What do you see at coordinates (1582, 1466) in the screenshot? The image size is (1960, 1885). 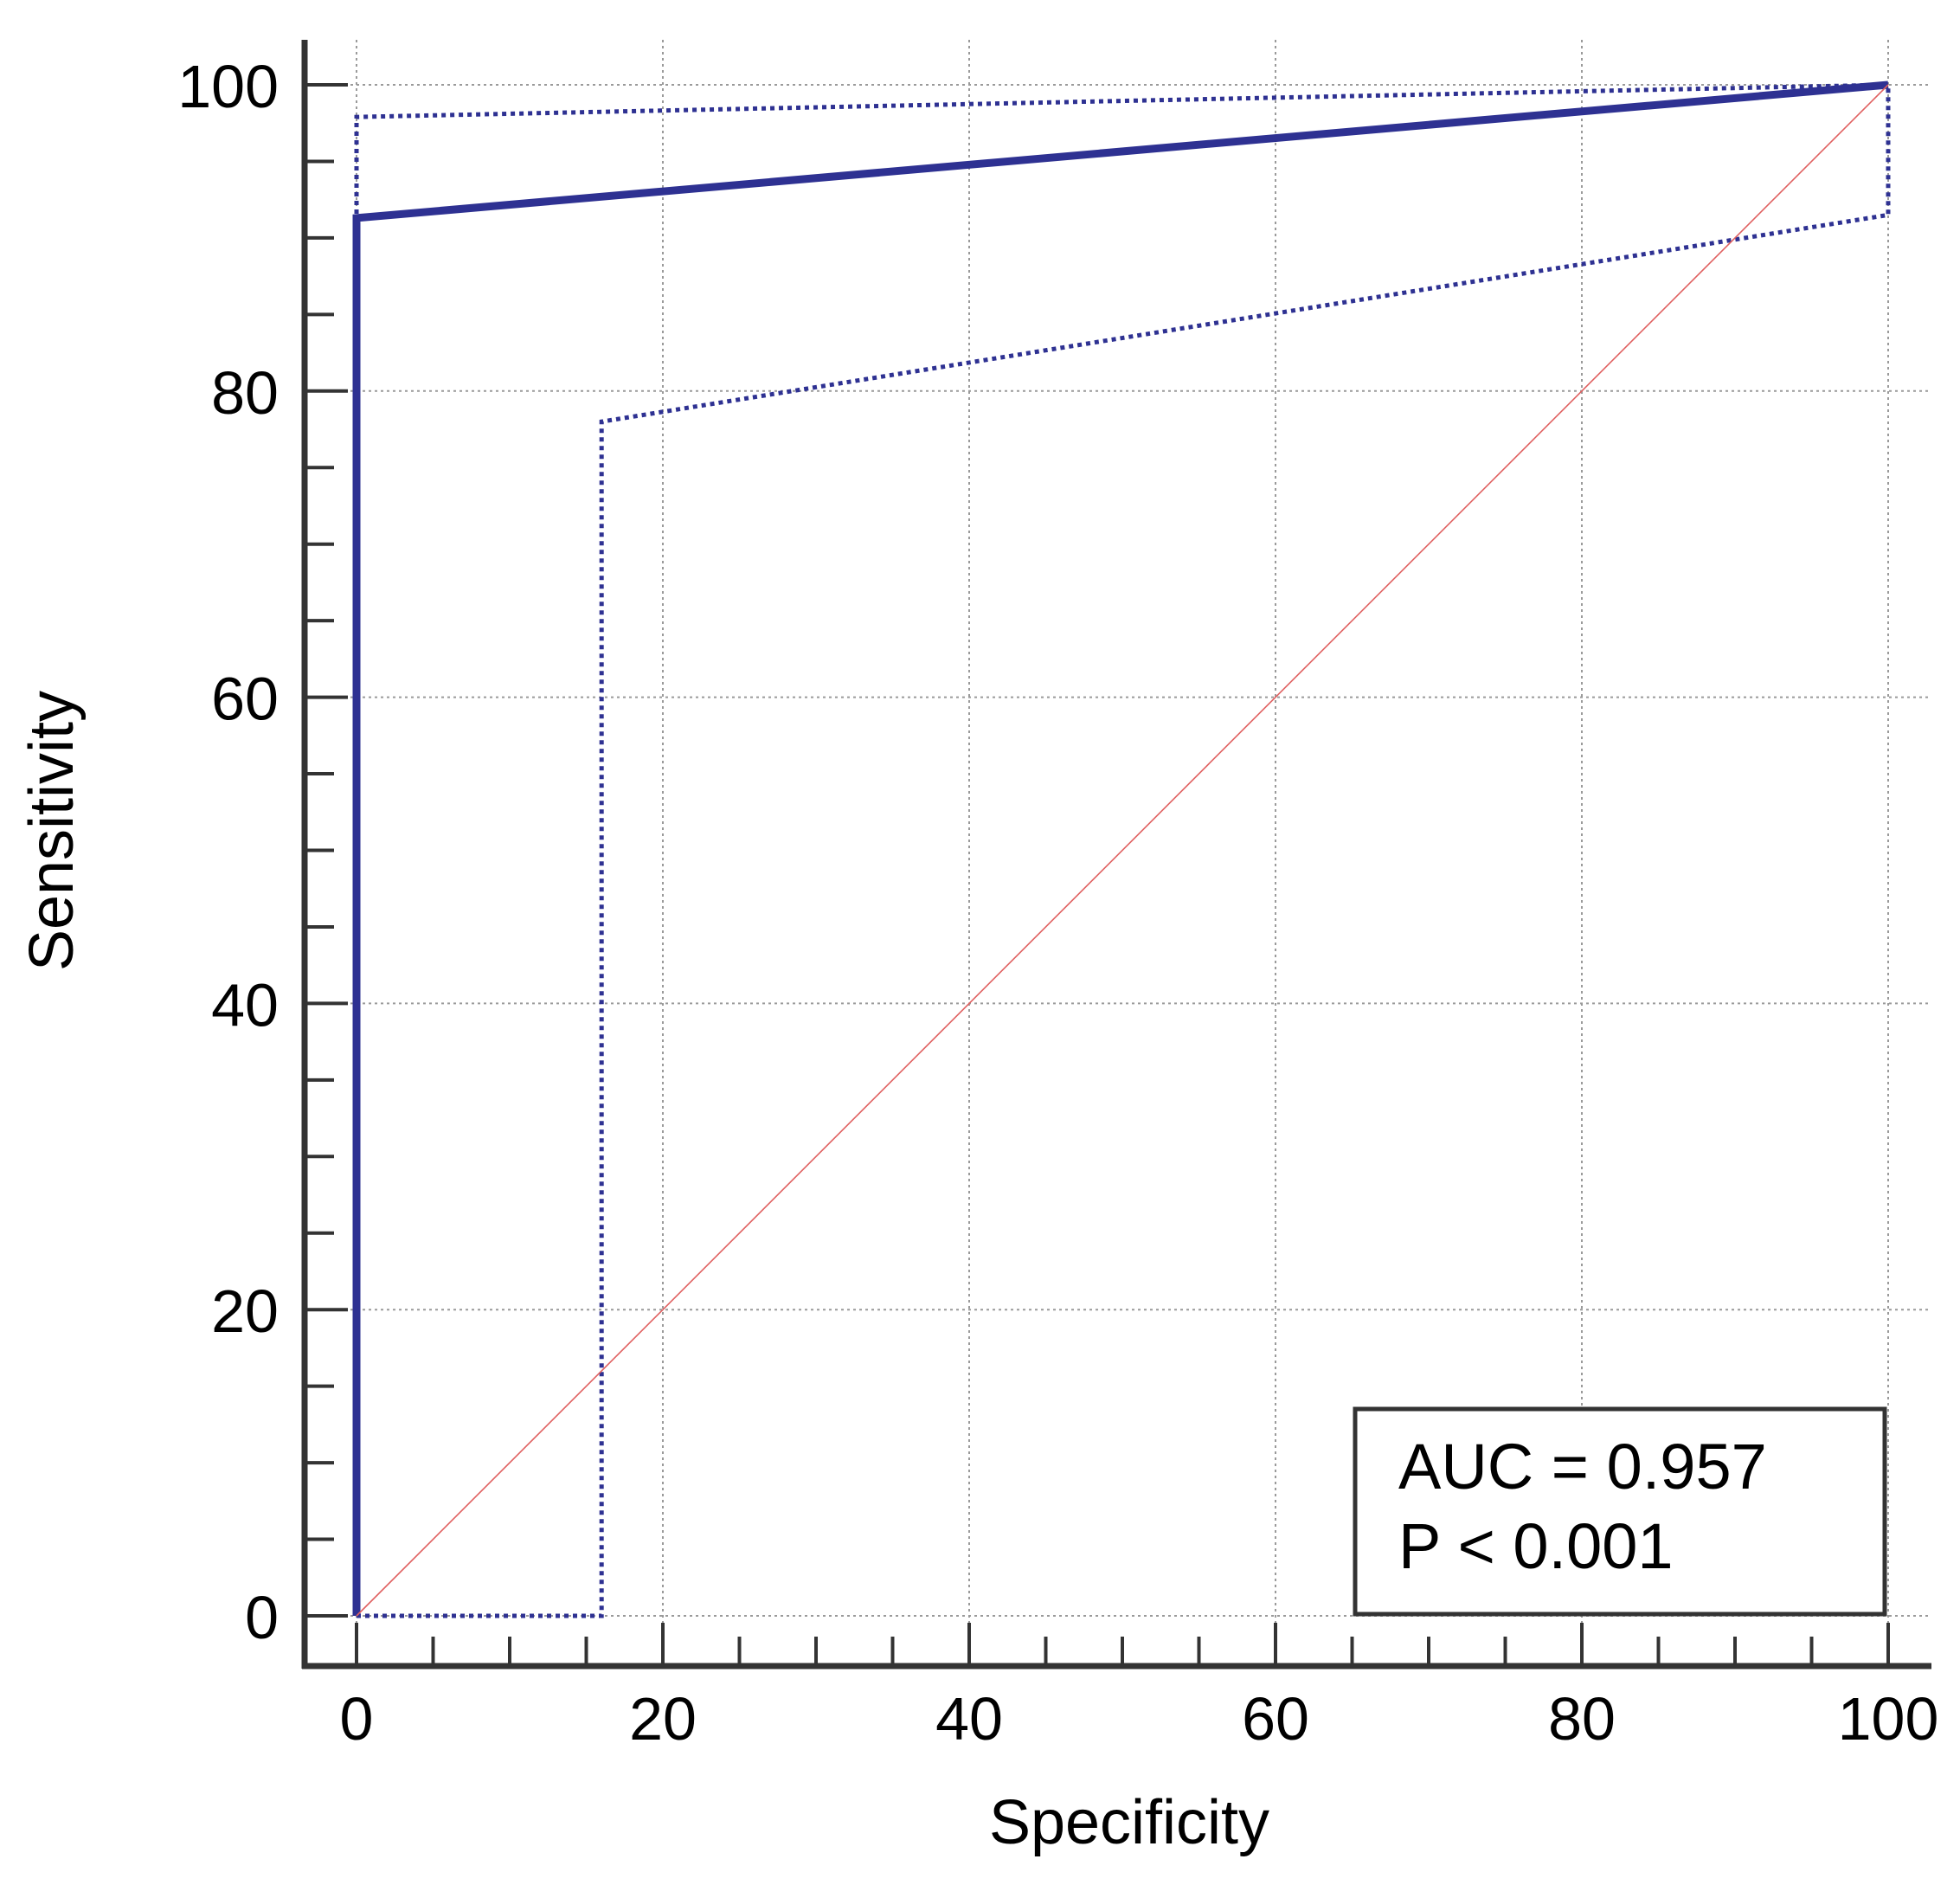 I see `auc-value-text: AUC = 0.957` at bounding box center [1582, 1466].